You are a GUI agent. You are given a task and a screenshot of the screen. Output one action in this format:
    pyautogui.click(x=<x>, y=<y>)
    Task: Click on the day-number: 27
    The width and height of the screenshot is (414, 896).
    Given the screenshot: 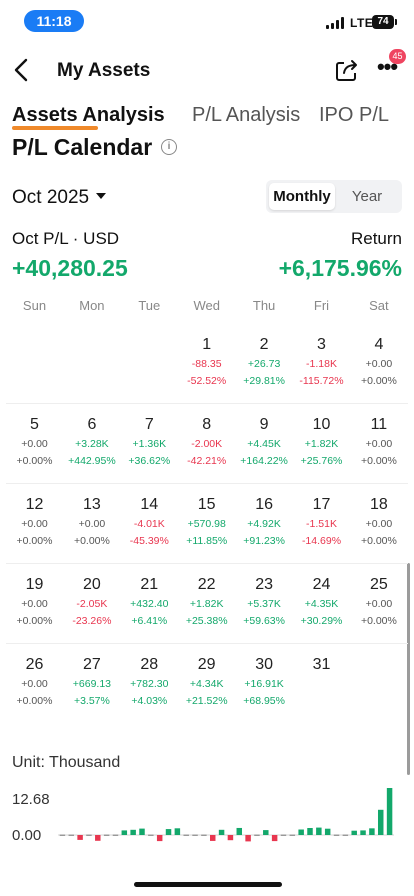 What is the action you would take?
    pyautogui.click(x=91, y=664)
    